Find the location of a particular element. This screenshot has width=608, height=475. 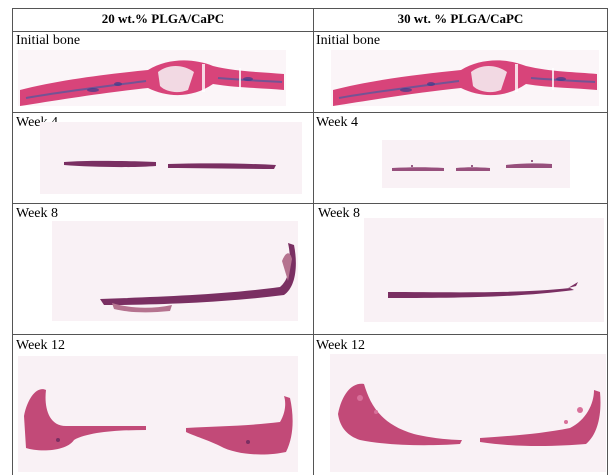

row-label-initial-right: Initial bone is located at coordinates (348, 40).